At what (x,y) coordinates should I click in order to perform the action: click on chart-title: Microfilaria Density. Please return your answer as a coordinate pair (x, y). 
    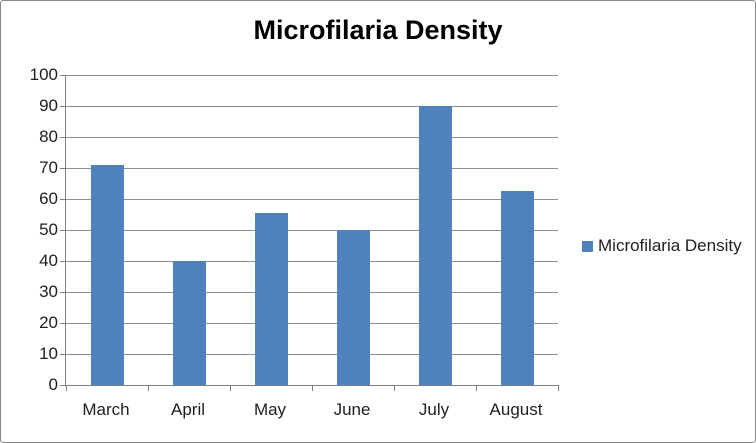
    Looking at the image, I should click on (378, 30).